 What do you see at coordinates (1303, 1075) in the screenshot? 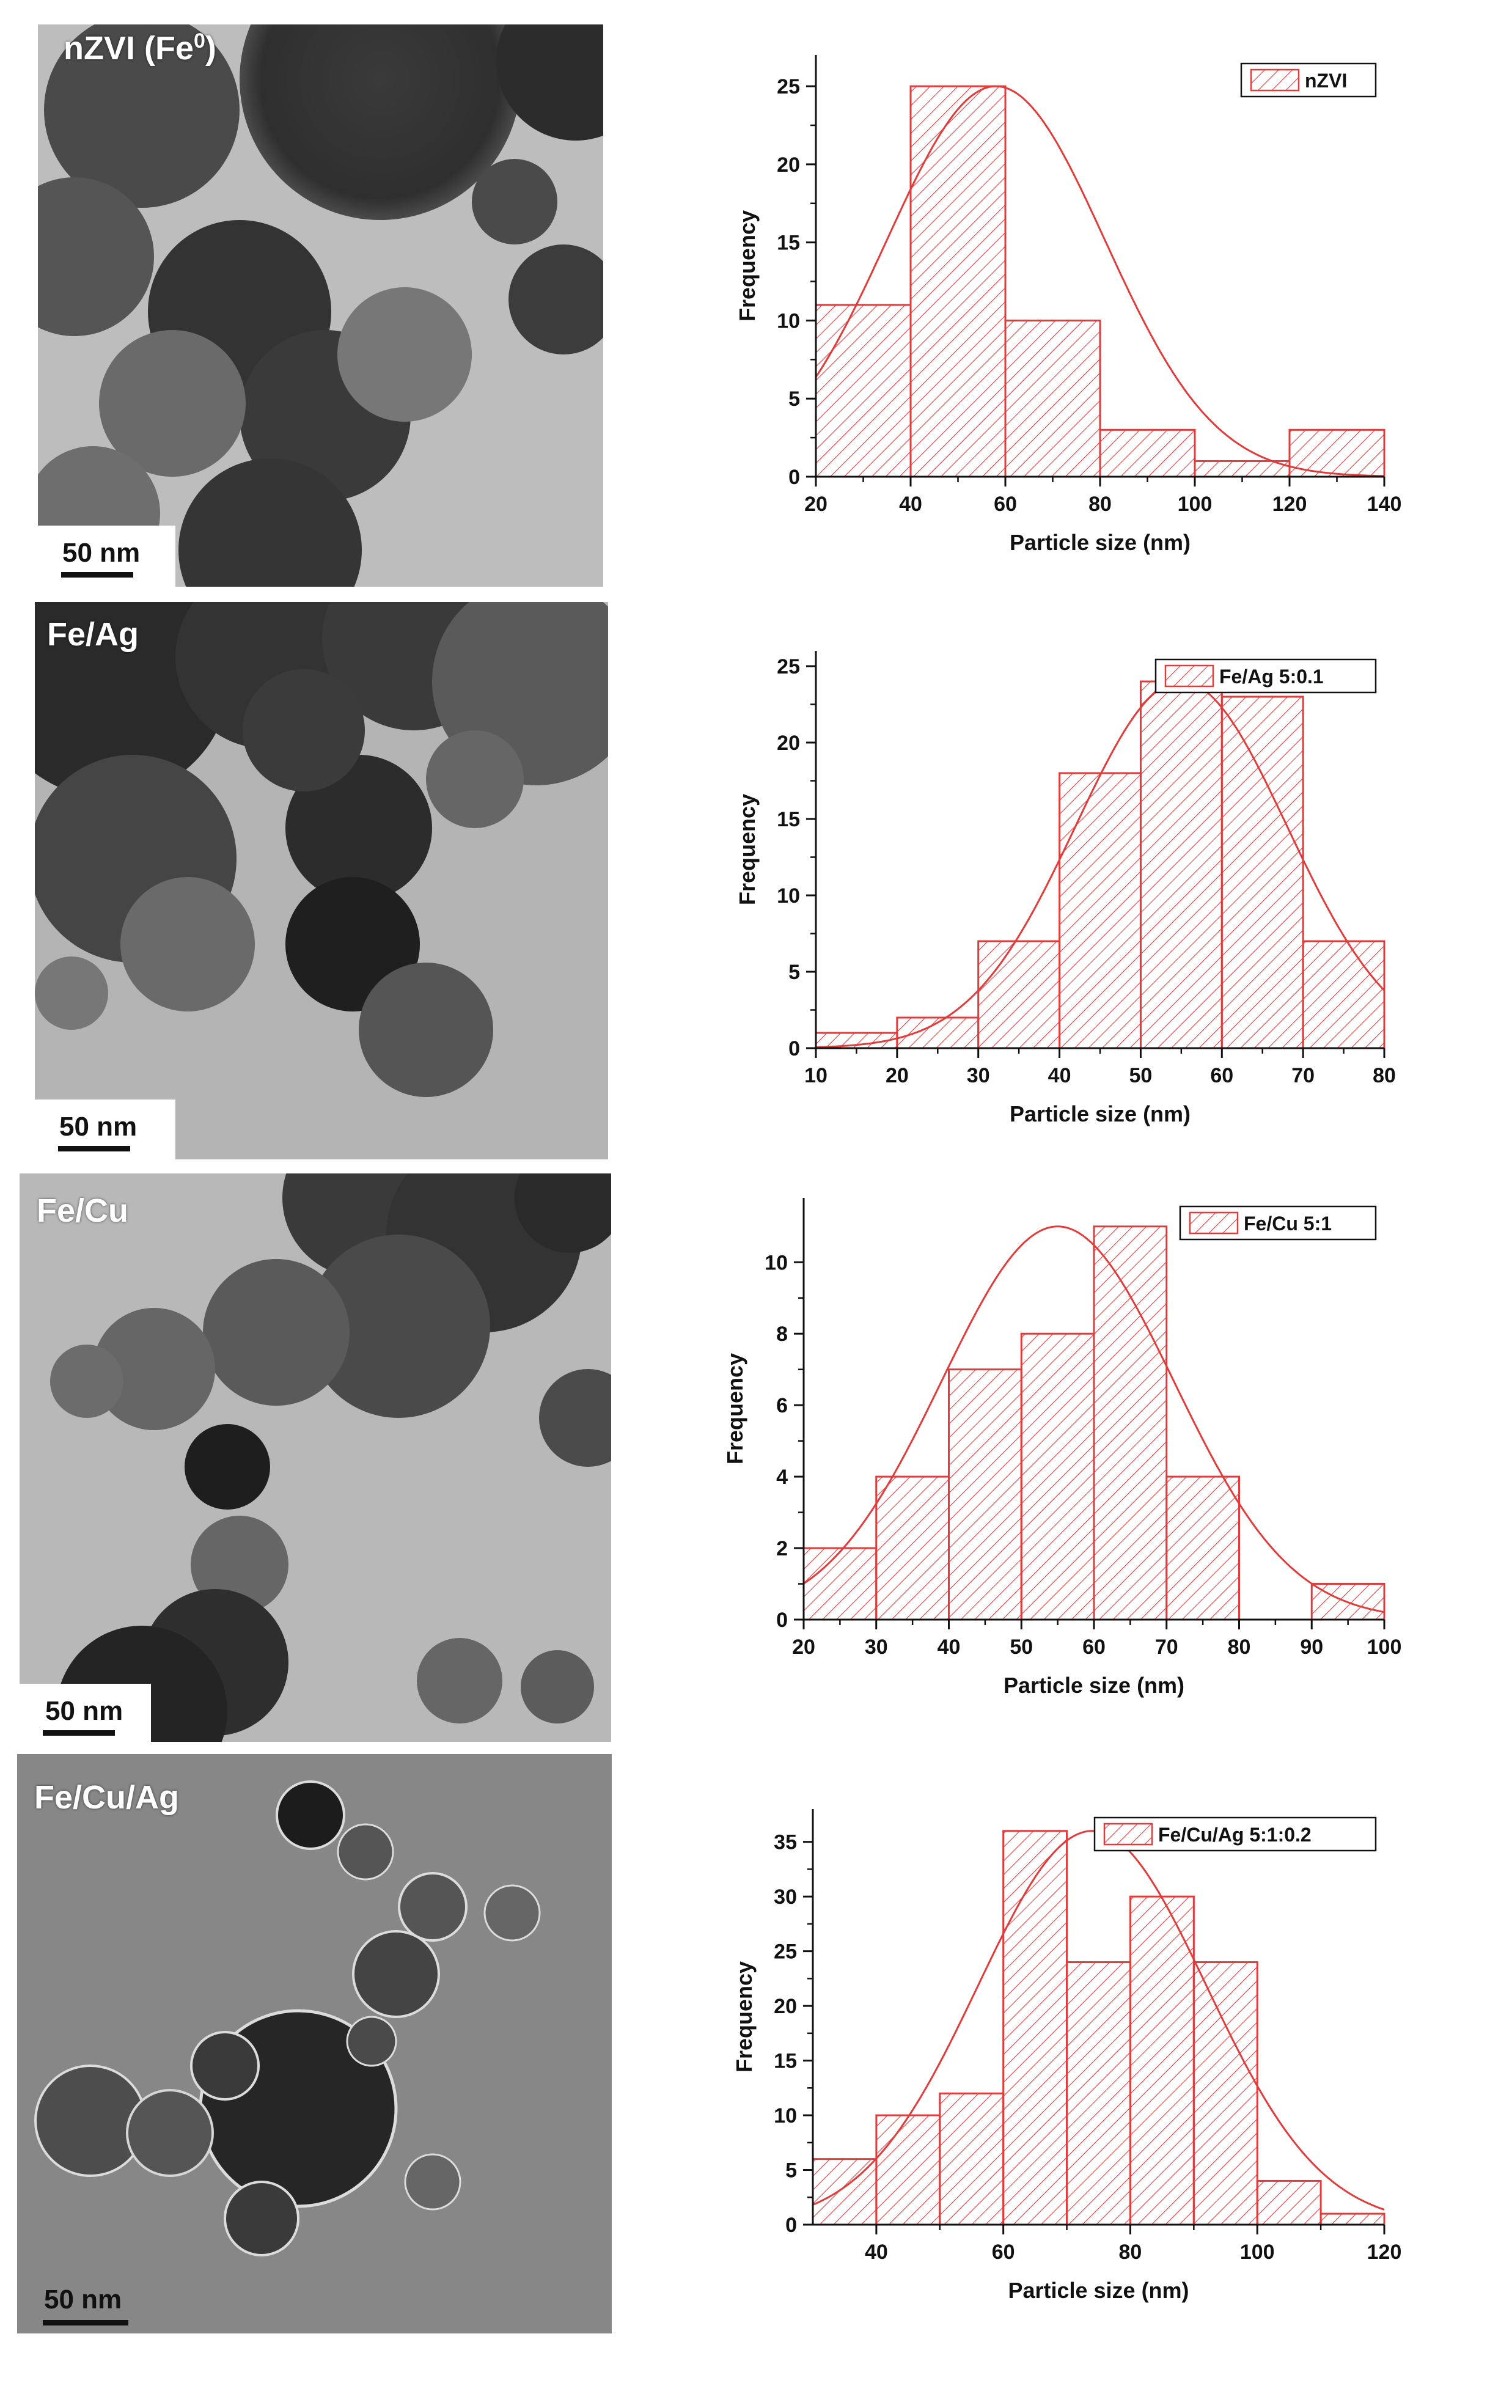
I see `x-tick-label: 70` at bounding box center [1303, 1075].